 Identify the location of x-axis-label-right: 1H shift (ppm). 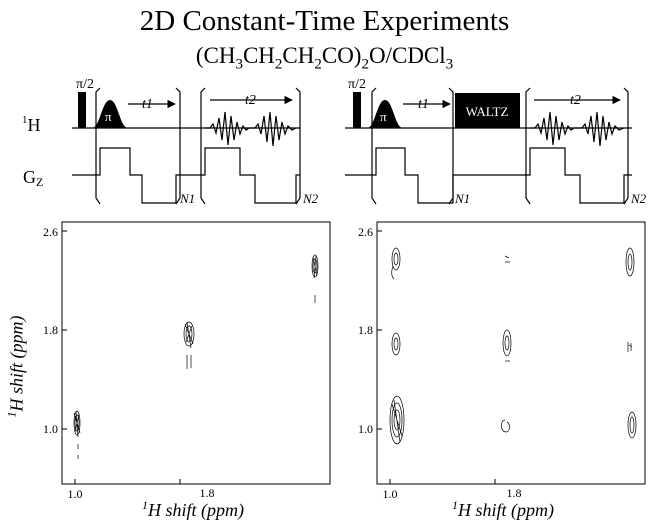
(503, 509).